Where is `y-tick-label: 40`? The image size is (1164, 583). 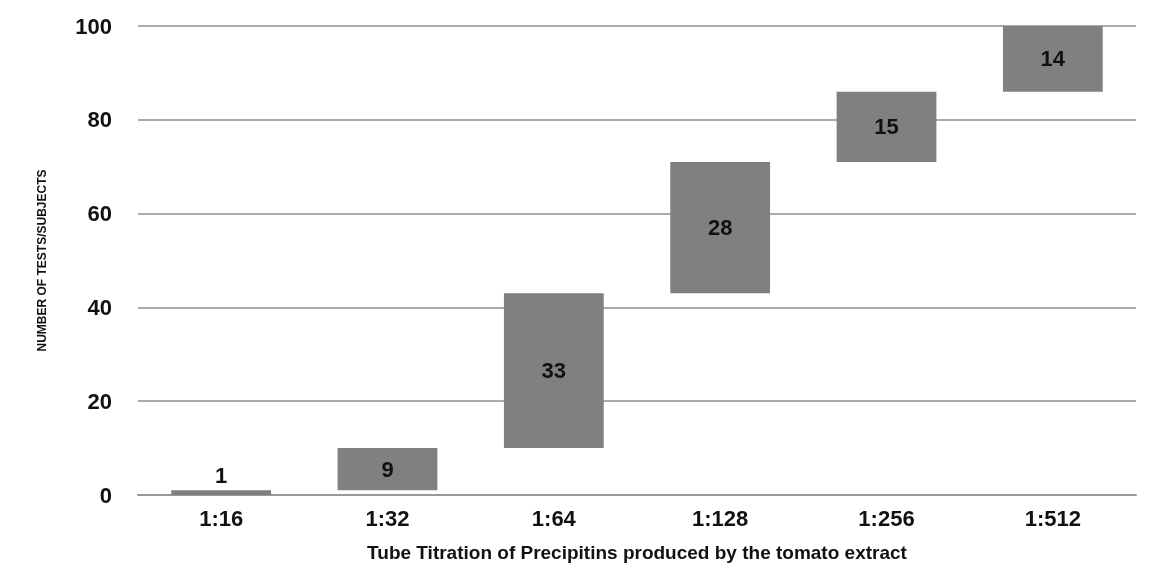 y-tick-label: 40 is located at coordinates (99, 307).